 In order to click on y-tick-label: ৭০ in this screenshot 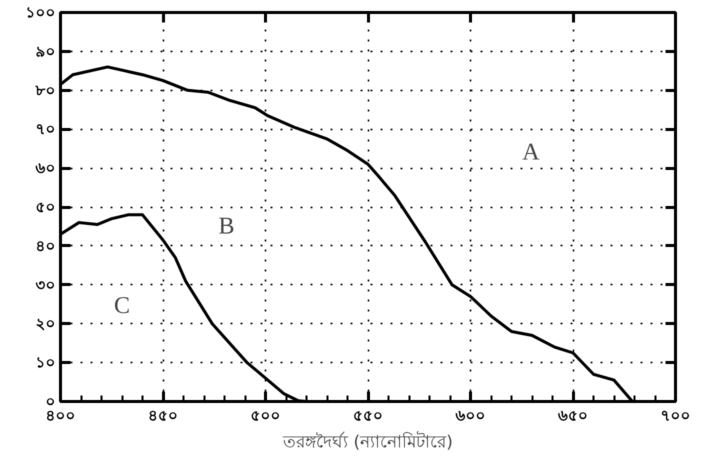, I will do `click(46, 129)`.